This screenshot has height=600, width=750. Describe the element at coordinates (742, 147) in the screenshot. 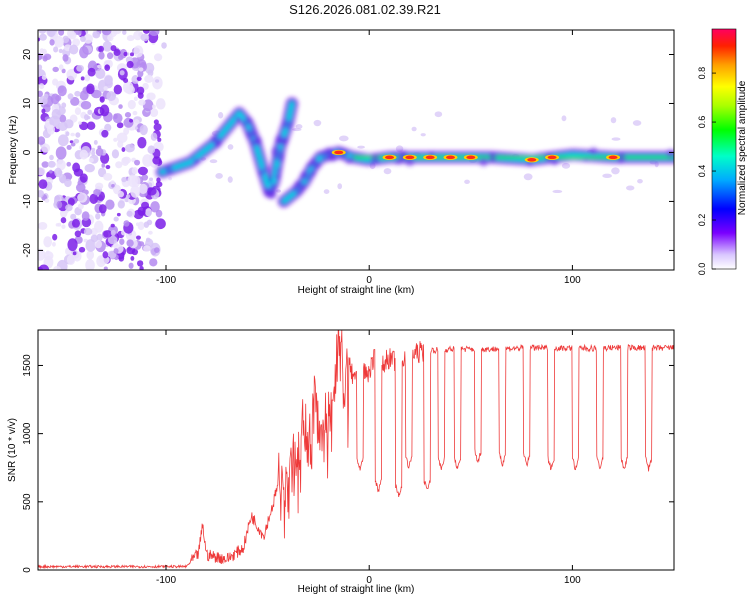

I see `colorbar-label: Normalized spectral amplitude` at that location.